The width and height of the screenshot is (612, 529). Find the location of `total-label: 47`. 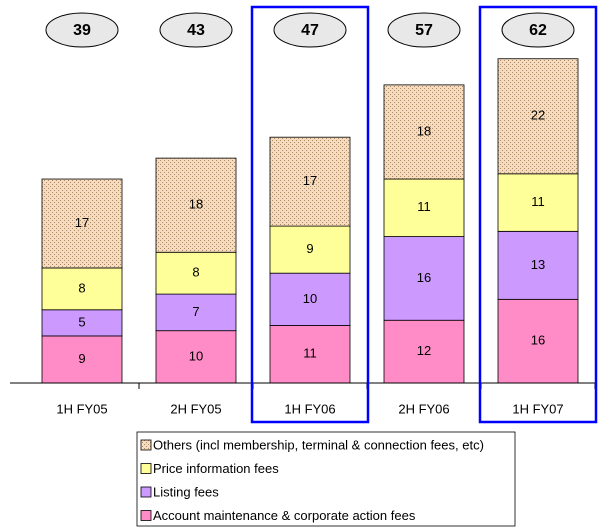

total-label: 47 is located at coordinates (310, 30).